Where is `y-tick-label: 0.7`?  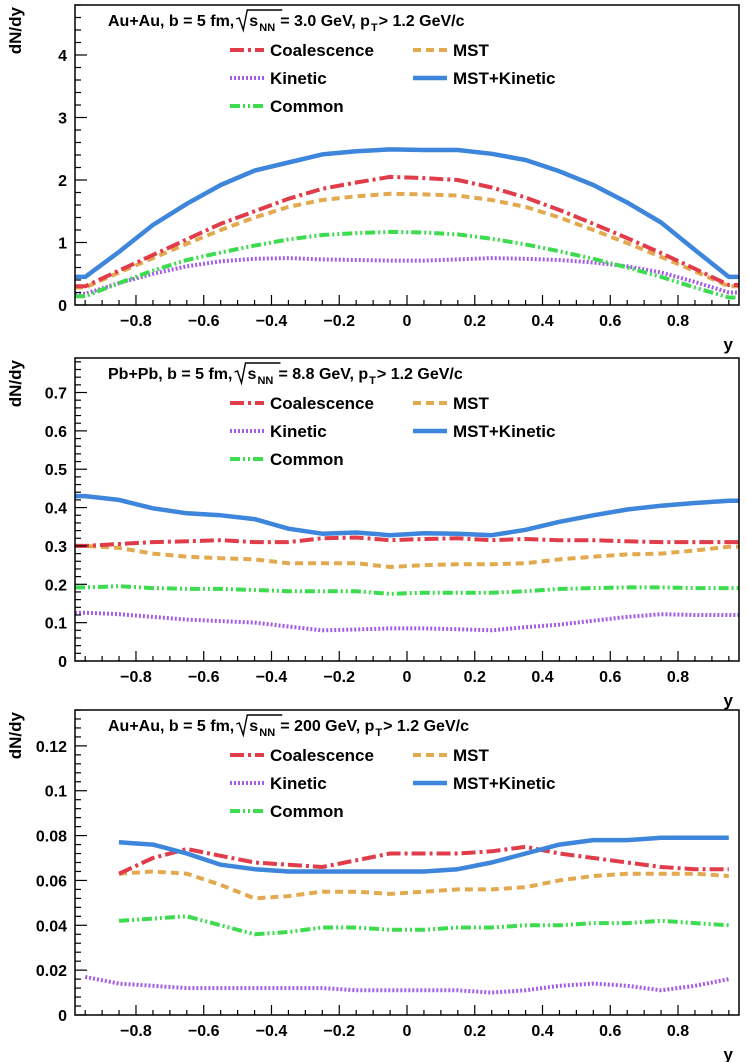
y-tick-label: 0.7 is located at coordinates (56, 394).